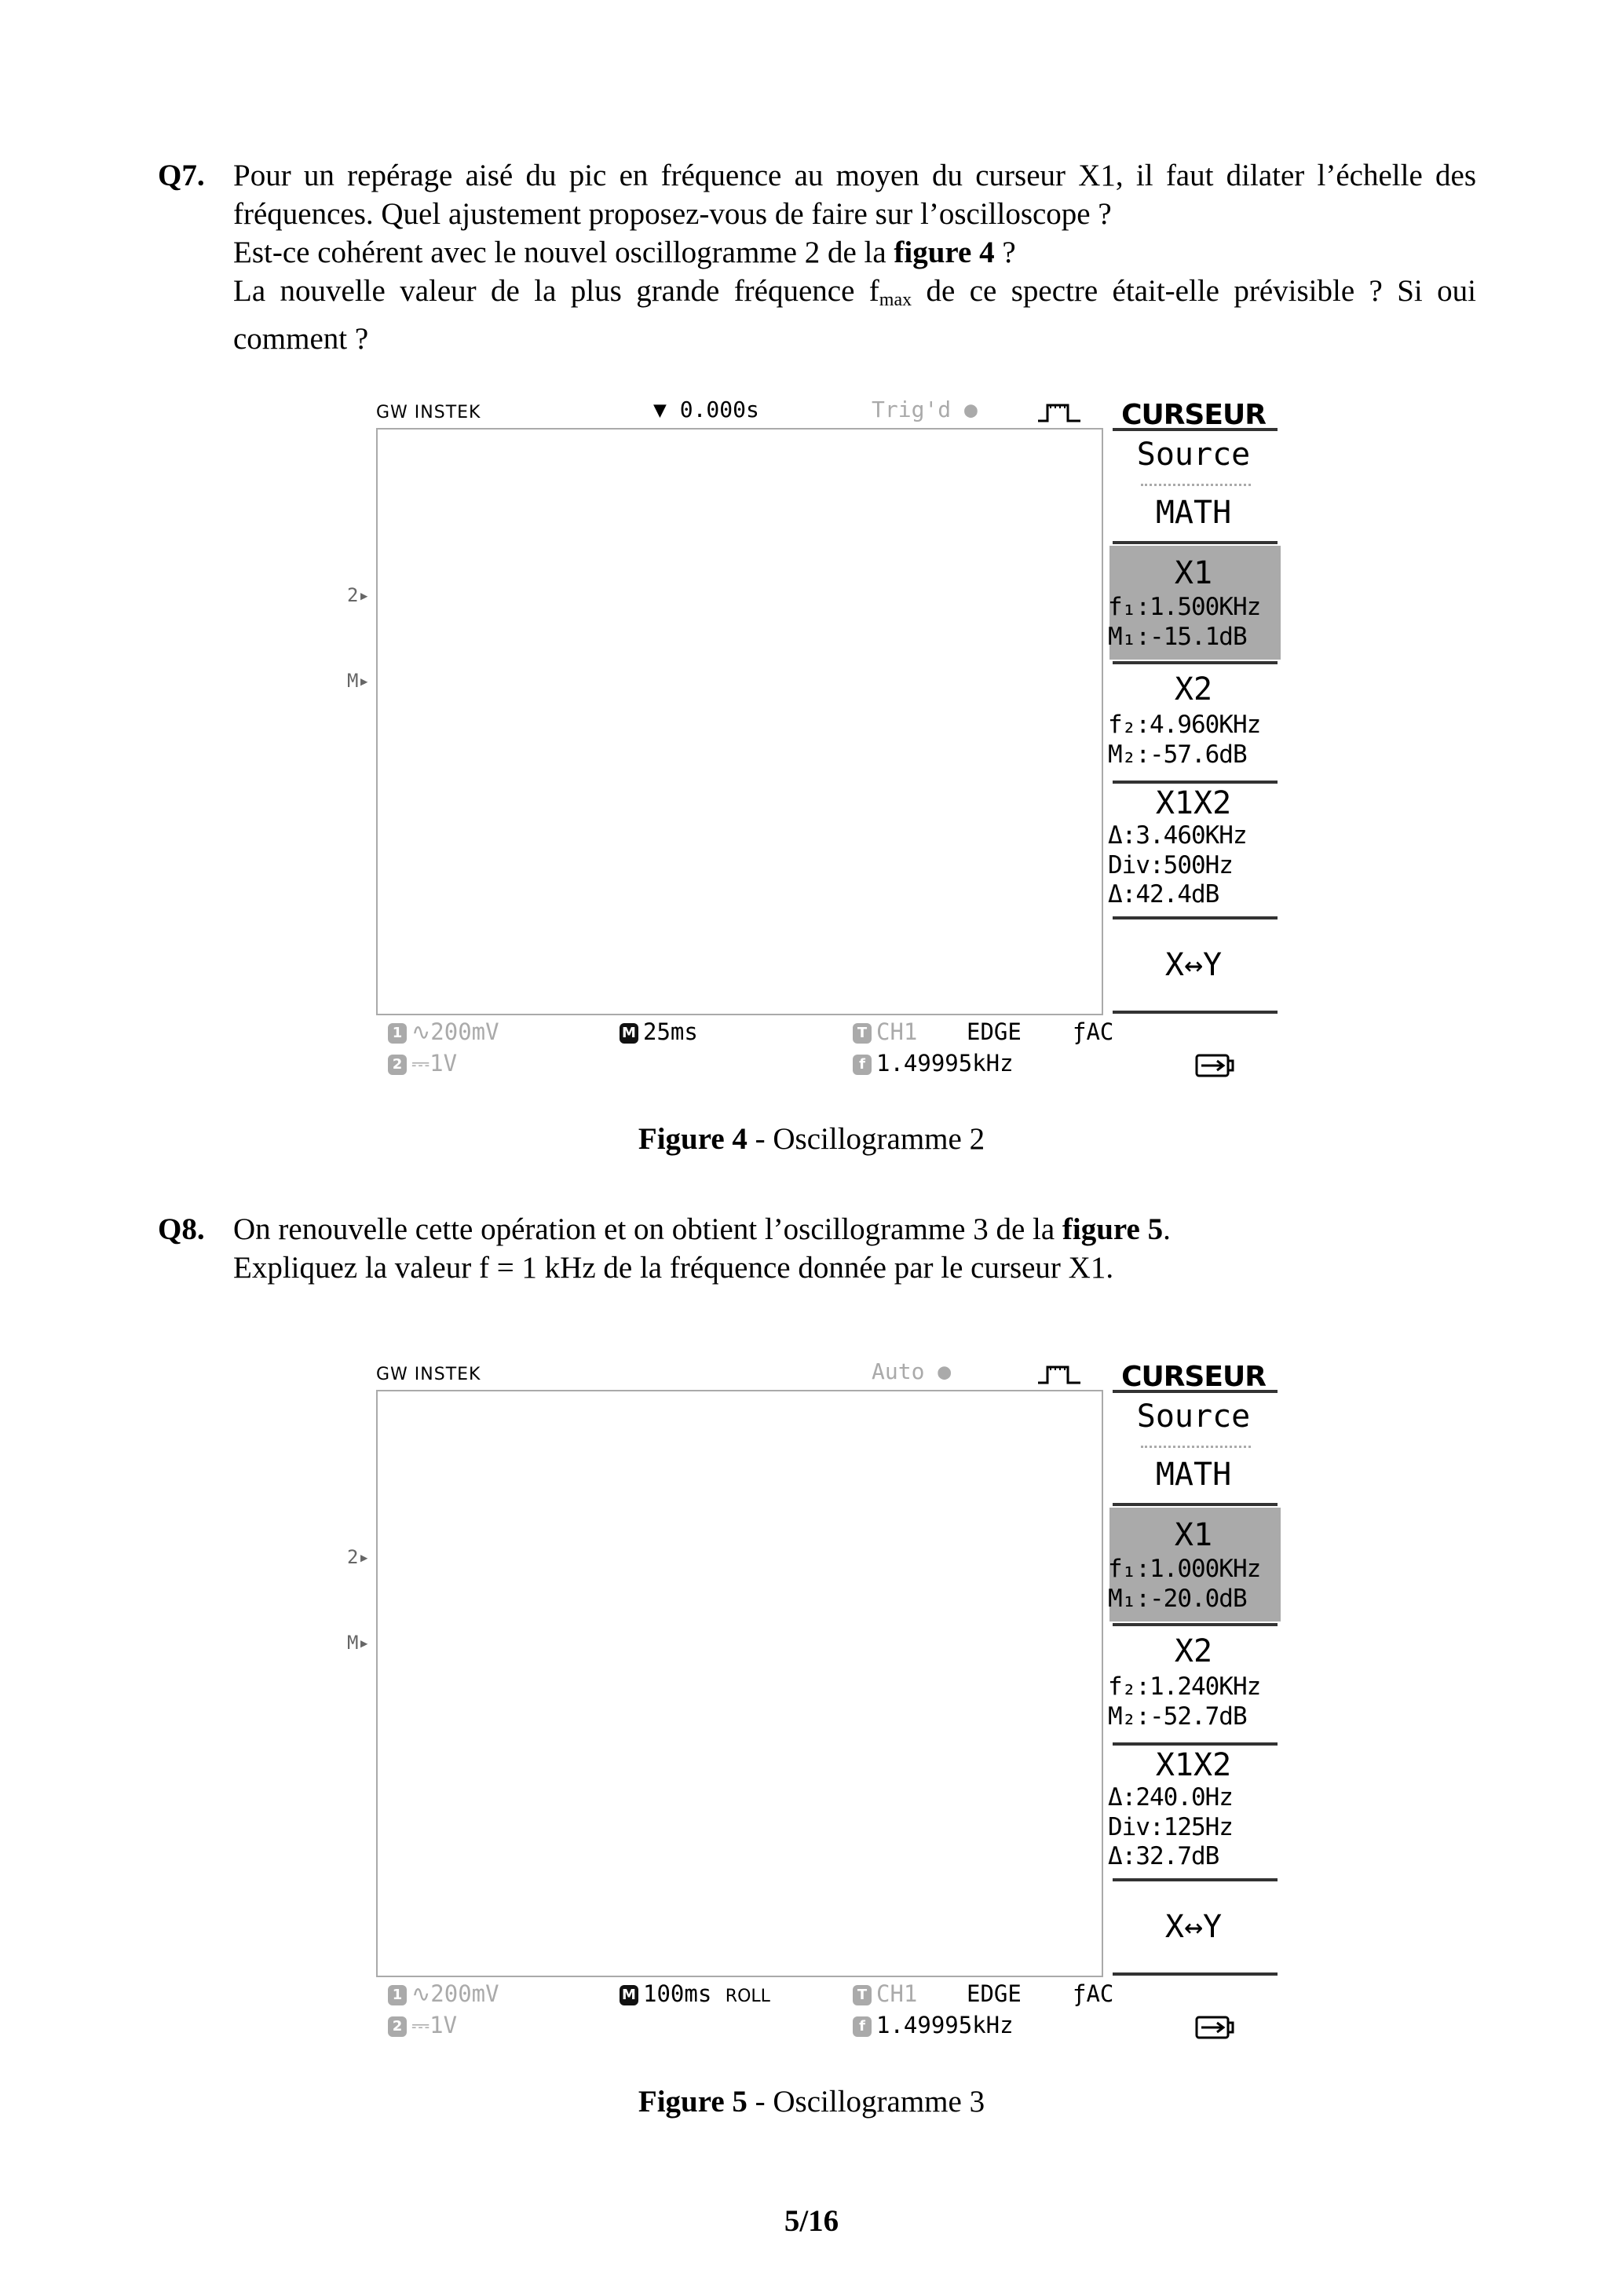  I want to click on x2-frequency: f₂:4.960KHz, so click(1184, 725).